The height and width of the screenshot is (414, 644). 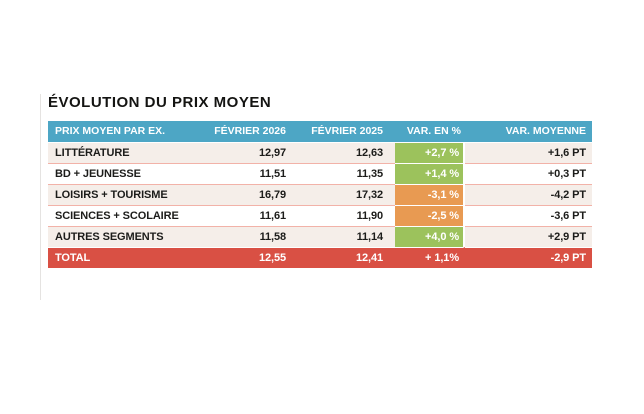 I want to click on var-pct-badge: +4,0 %, so click(x=430, y=236).